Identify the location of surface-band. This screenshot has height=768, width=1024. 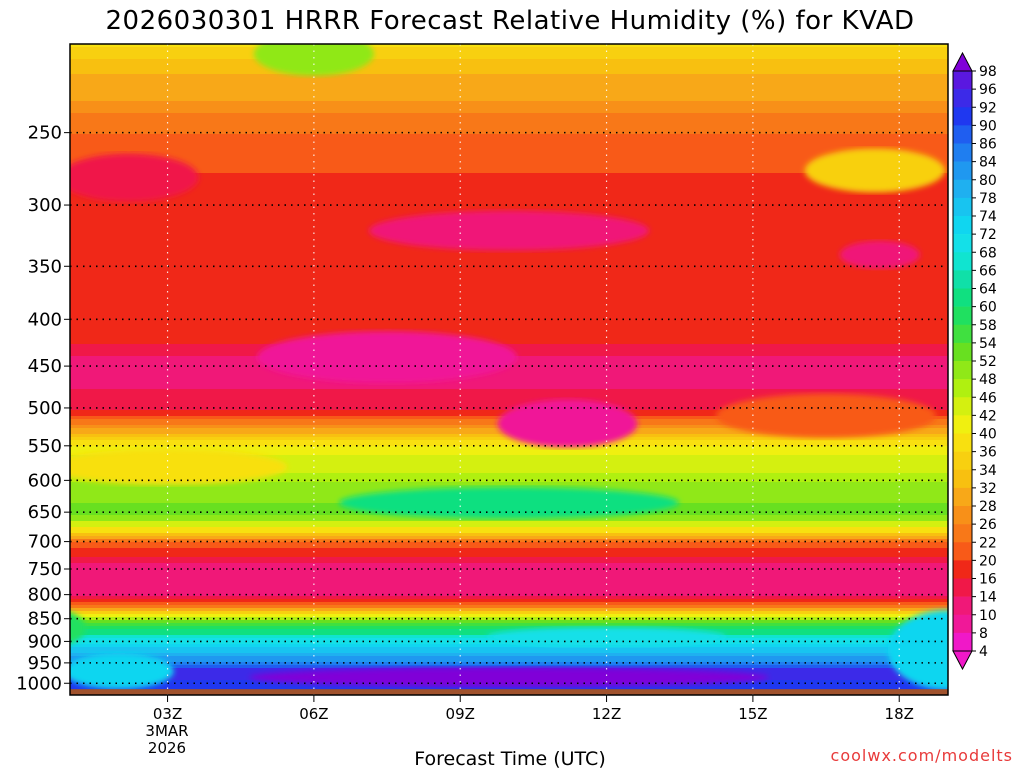
(509, 692).